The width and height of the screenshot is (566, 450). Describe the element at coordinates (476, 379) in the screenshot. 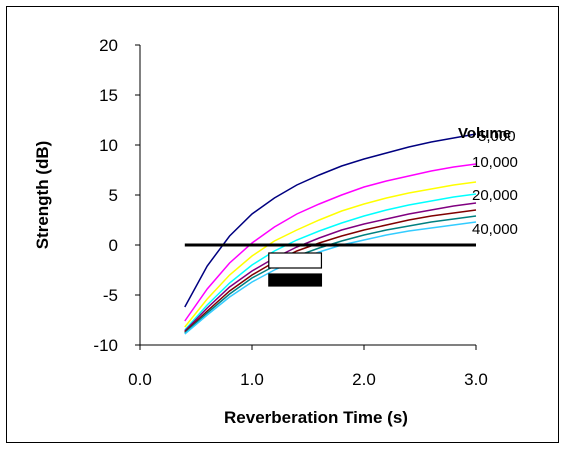

I see `x-tick-label: 3.0` at that location.